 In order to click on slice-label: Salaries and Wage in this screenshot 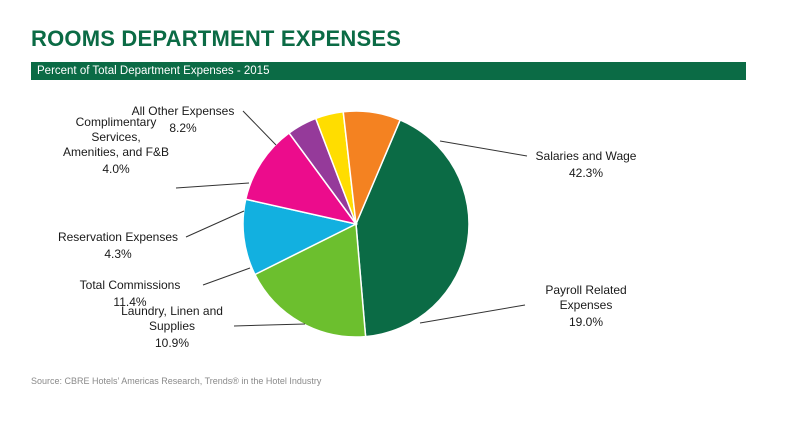, I will do `click(586, 156)`.